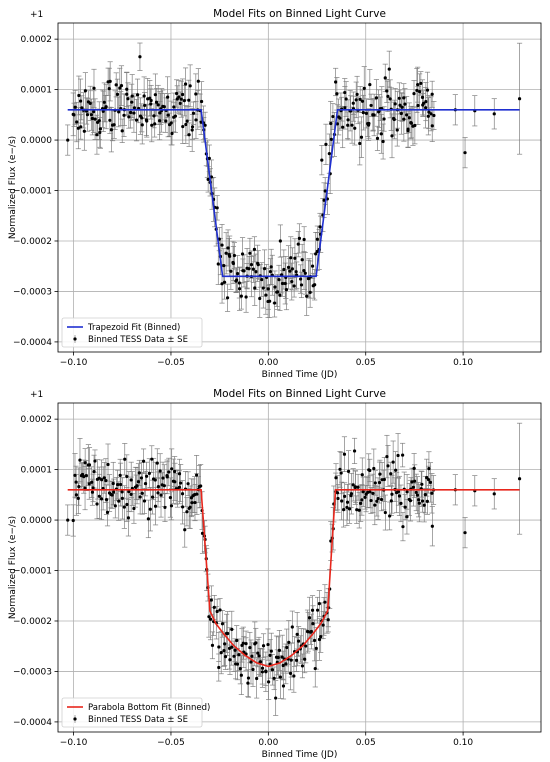  Describe the element at coordinates (132, 332) in the screenshot. I see `legend-box` at that location.